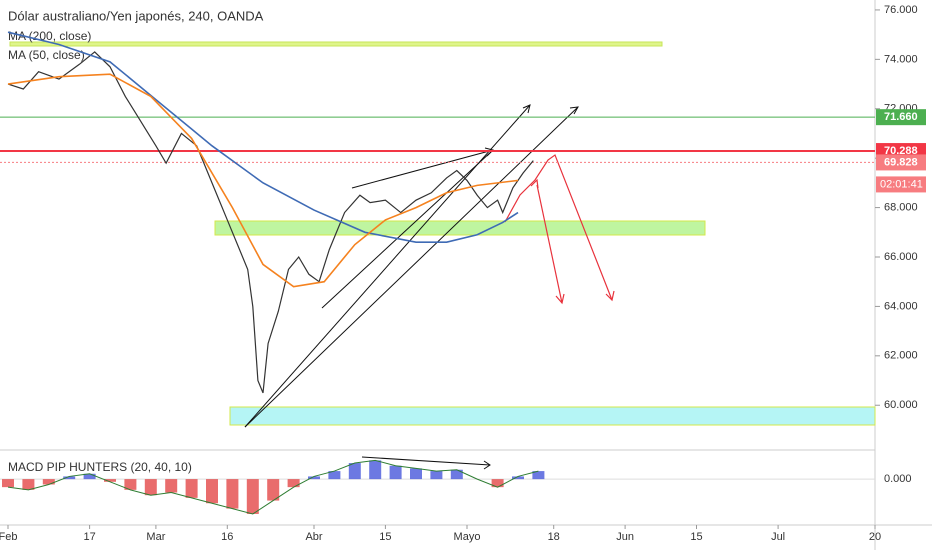  What do you see at coordinates (625, 537) in the screenshot?
I see `x-tick-label: Jun` at bounding box center [625, 537].